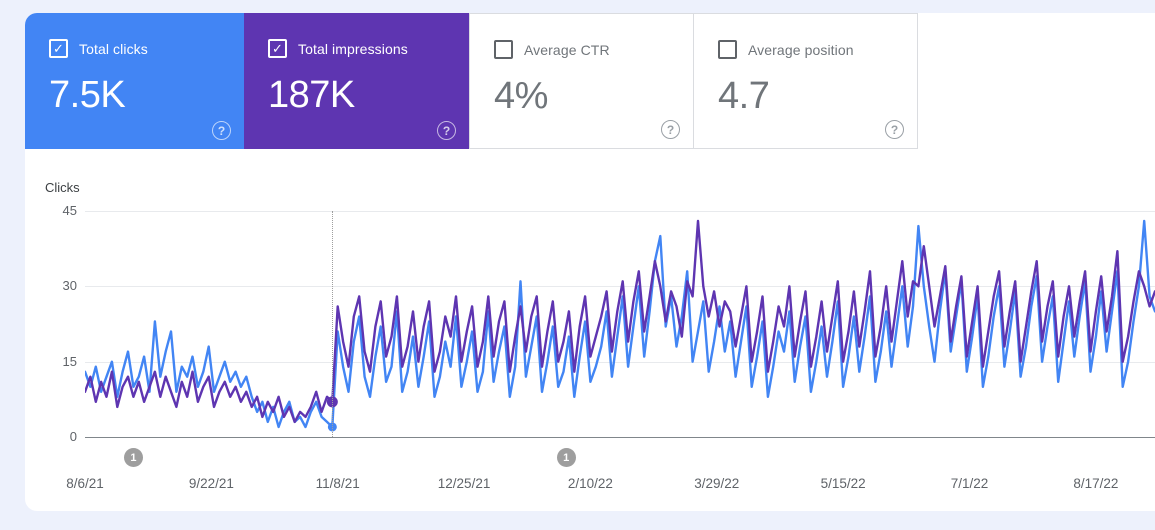 This screenshot has width=1155, height=530. Describe the element at coordinates (581, 81) in the screenshot. I see `metric-card-average-ctr: Average CTR 4% ?` at that location.